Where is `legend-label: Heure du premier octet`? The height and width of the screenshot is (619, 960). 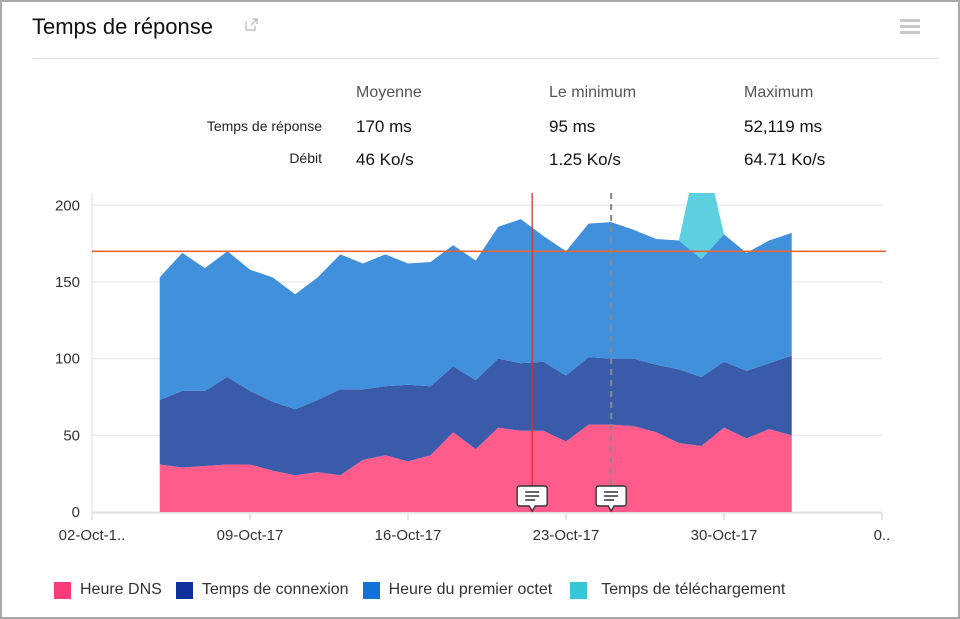 legend-label: Heure du premier octet is located at coordinates (470, 589).